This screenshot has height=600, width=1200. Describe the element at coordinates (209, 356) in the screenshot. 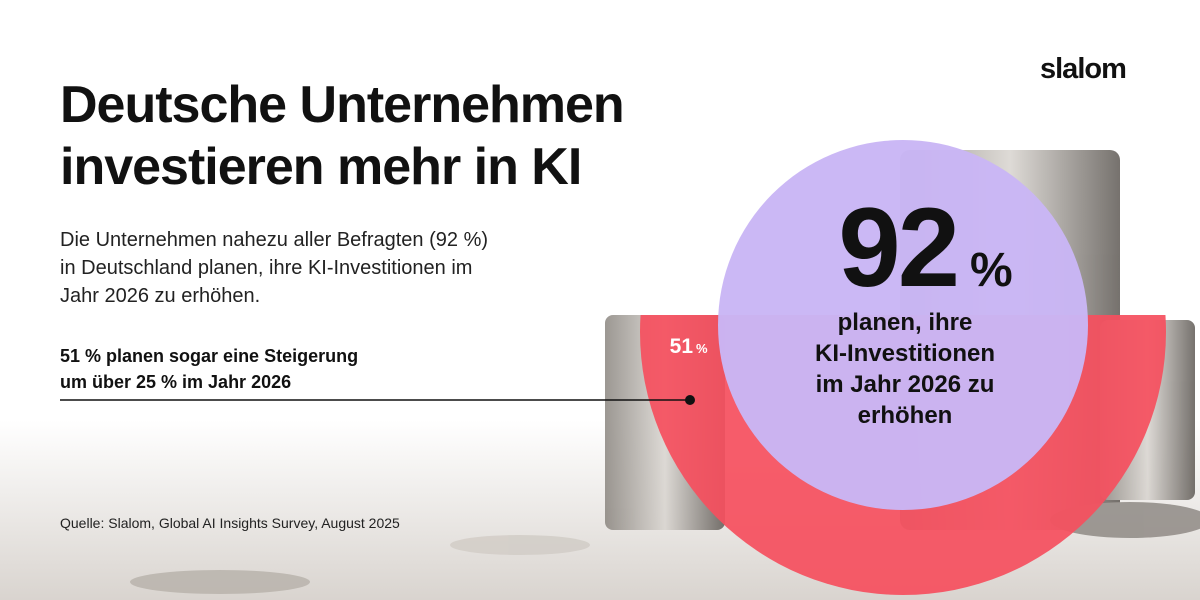

I see `secondary-caption: 51 % planen sogar eine Steigerung` at that location.